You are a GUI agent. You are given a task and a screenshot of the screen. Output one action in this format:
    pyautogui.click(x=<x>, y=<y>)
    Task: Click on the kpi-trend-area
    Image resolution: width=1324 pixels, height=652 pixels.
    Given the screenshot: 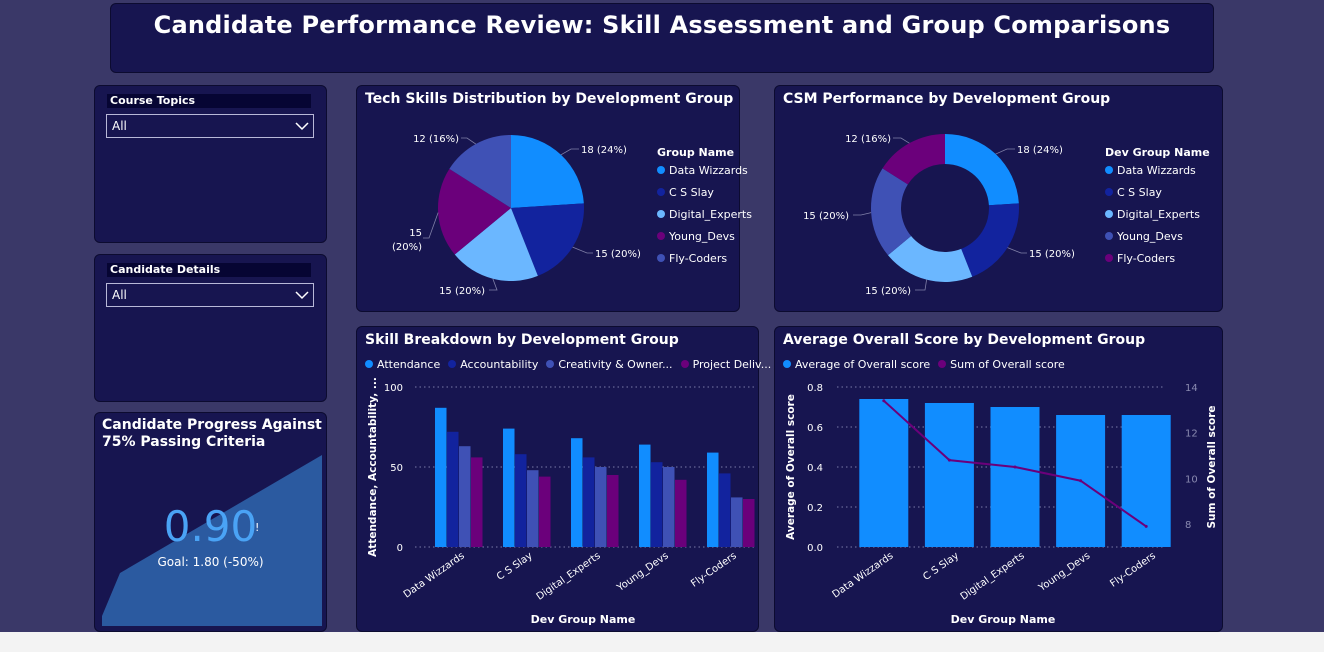 What is the action you would take?
    pyautogui.click(x=212, y=540)
    